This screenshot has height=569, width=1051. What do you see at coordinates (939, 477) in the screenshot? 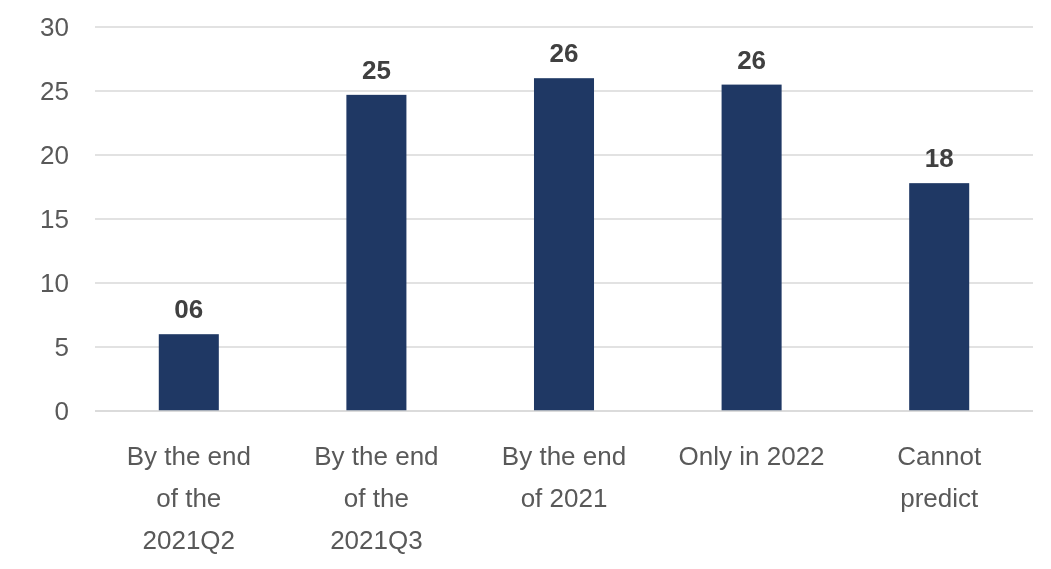
I see `x-tick-label: Cannot predict` at bounding box center [939, 477].